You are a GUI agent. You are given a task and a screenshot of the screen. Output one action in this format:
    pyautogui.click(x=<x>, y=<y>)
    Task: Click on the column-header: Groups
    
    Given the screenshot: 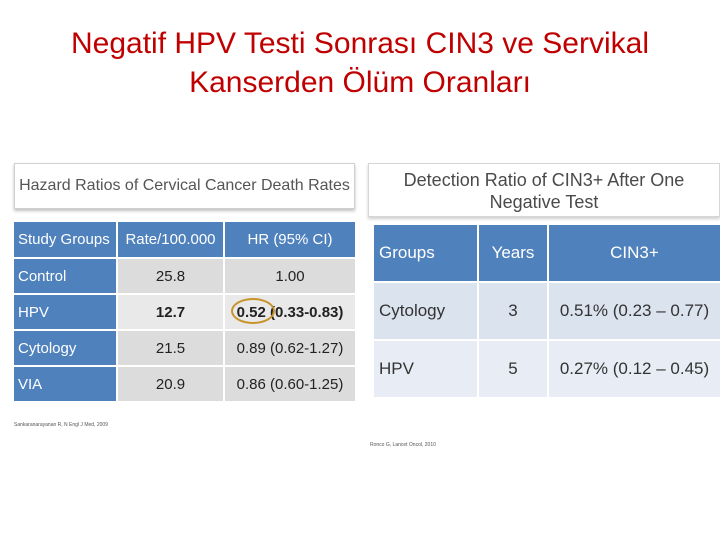 What is the action you would take?
    pyautogui.click(x=426, y=253)
    